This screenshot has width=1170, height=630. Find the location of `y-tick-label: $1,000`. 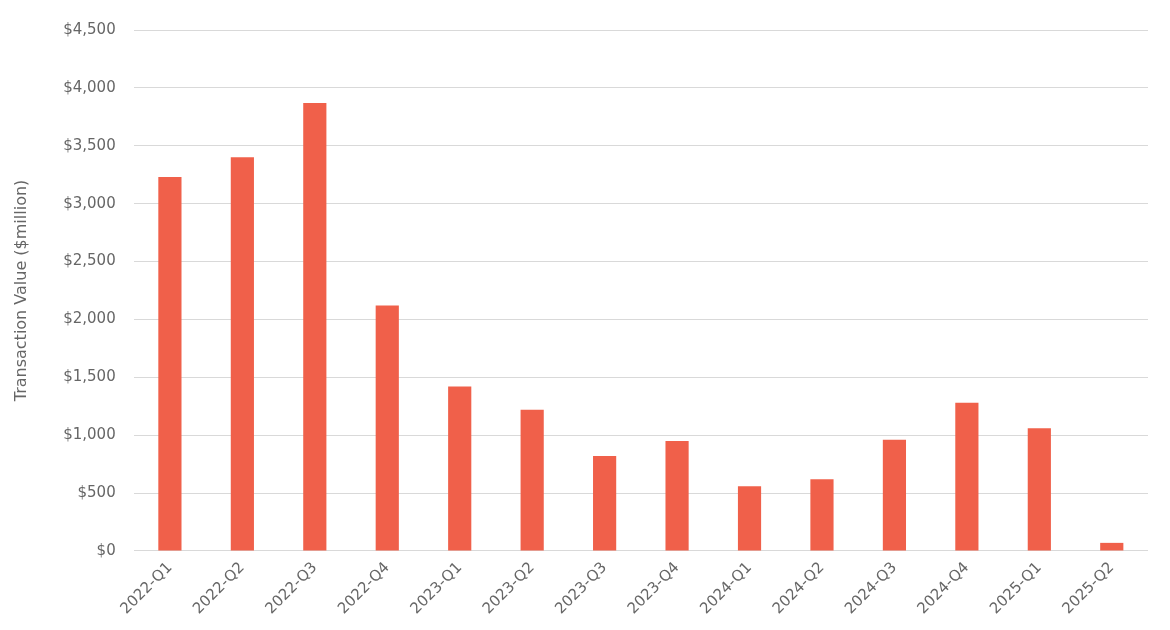

y-tick-label: $1,000 is located at coordinates (89, 434).